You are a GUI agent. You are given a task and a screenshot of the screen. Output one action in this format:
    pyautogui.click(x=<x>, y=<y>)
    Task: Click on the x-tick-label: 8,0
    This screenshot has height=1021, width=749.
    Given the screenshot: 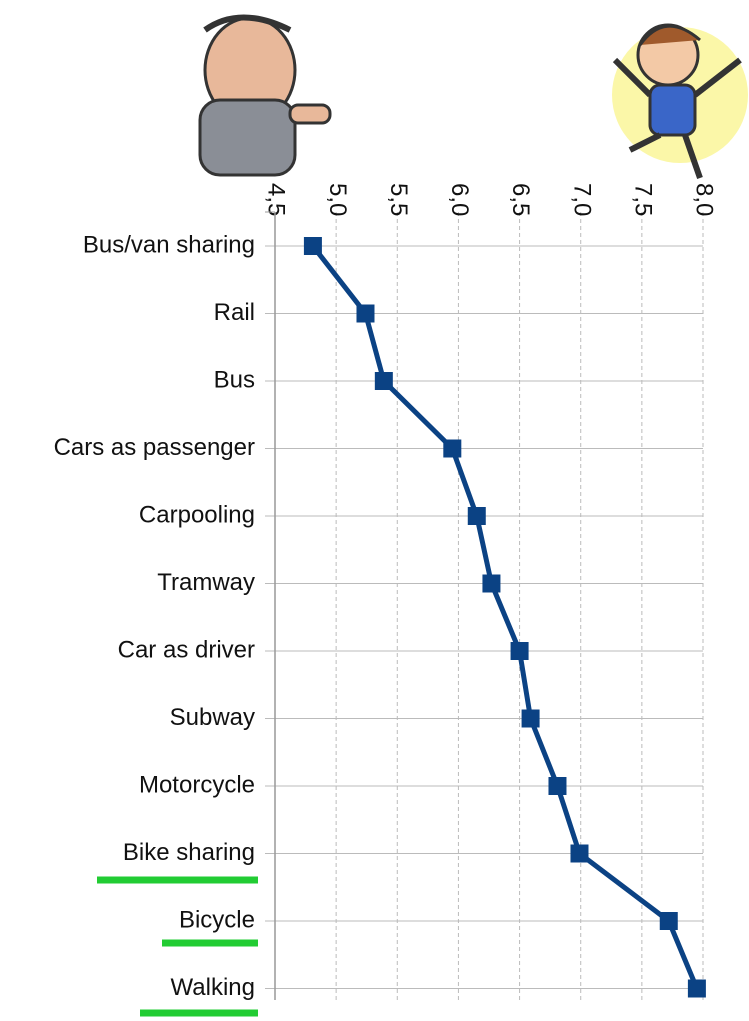 What is the action you would take?
    pyautogui.click(x=704, y=199)
    